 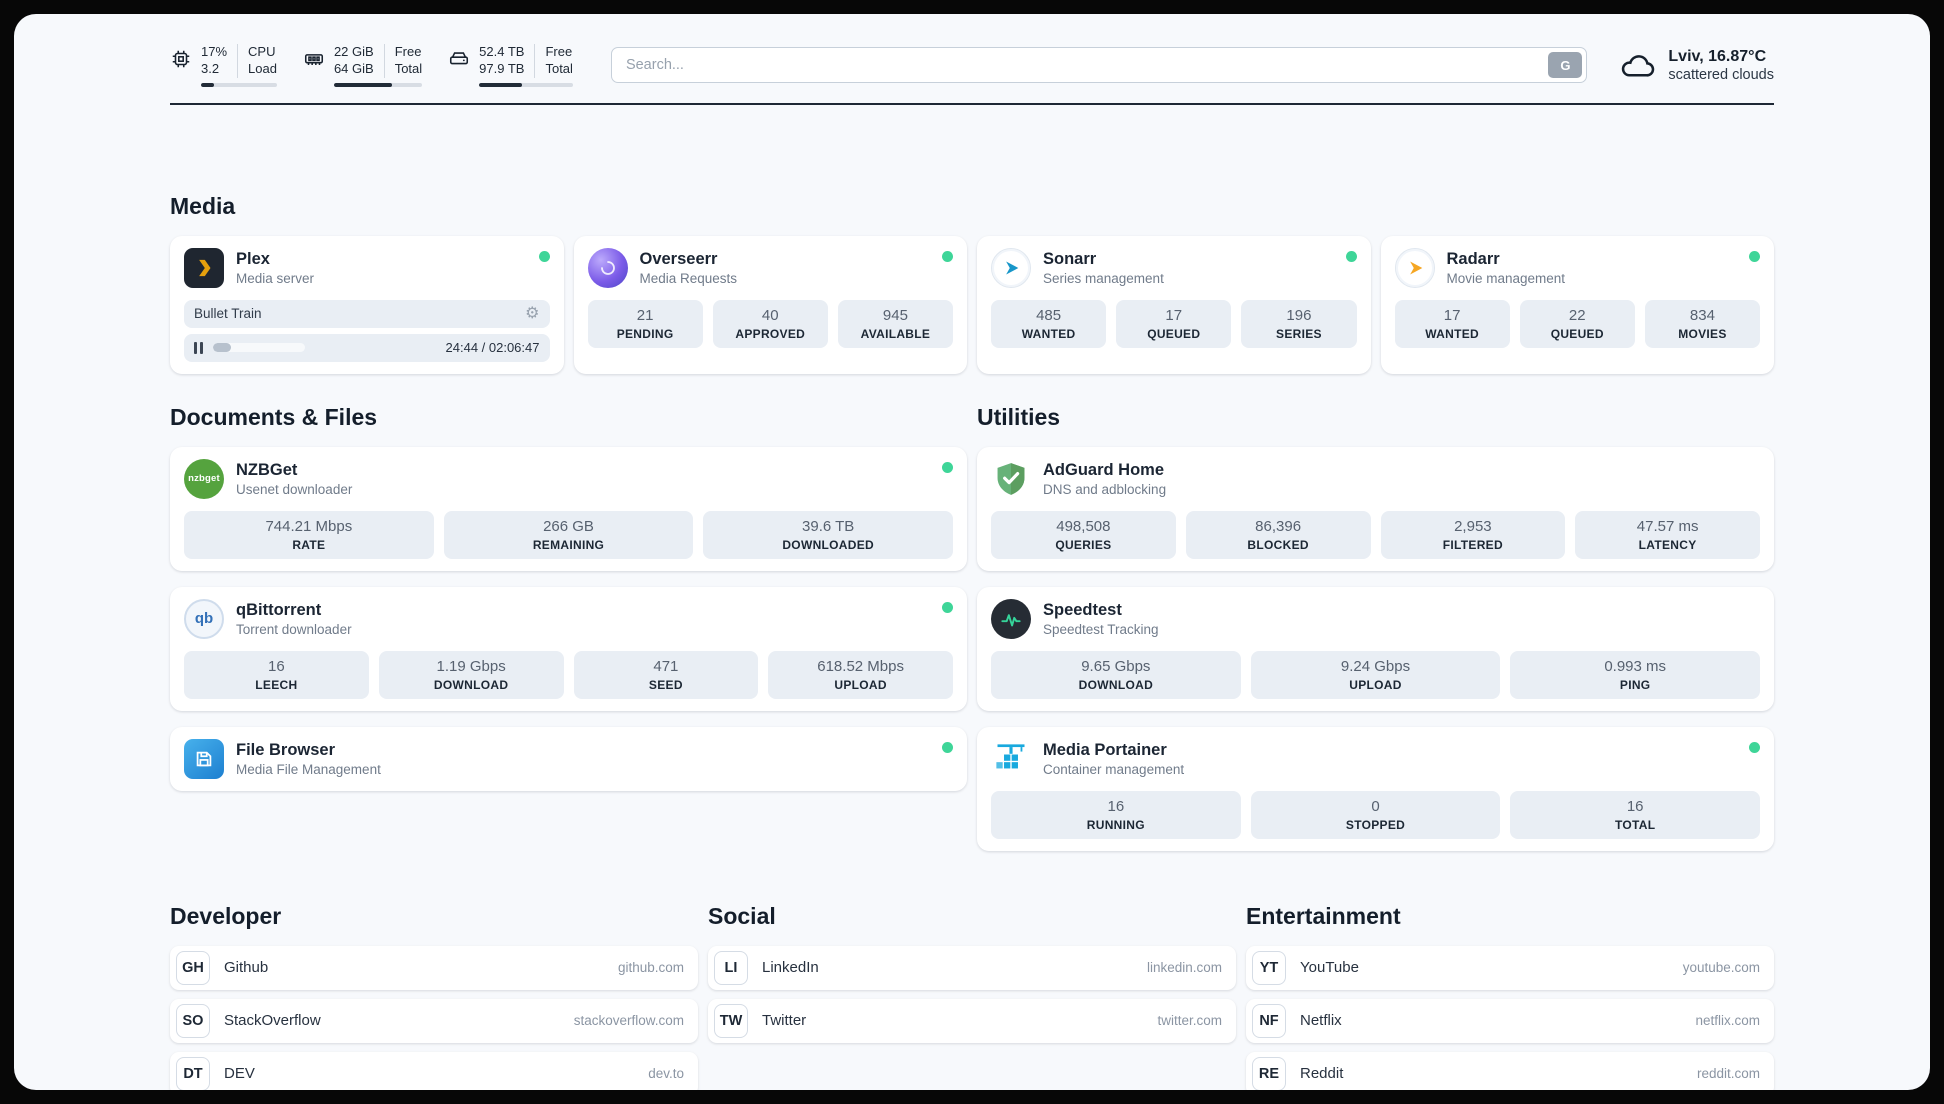 I want to click on now-playing-title: Bullet Train, so click(x=228, y=314).